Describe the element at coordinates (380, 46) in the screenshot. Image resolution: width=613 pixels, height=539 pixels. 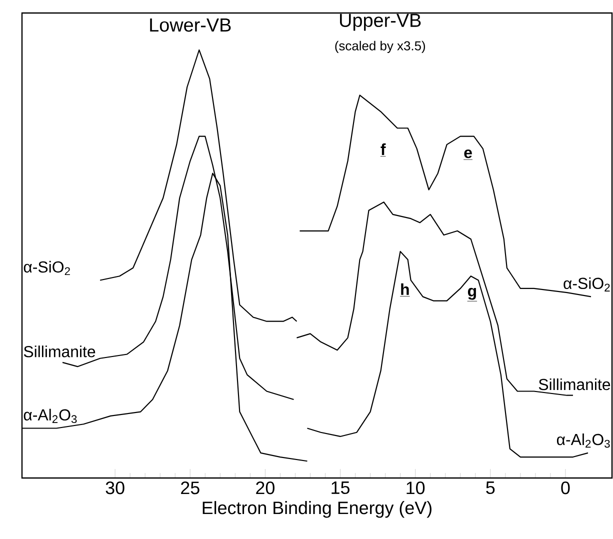
I see `annotation: (scaled by x3.5)` at that location.